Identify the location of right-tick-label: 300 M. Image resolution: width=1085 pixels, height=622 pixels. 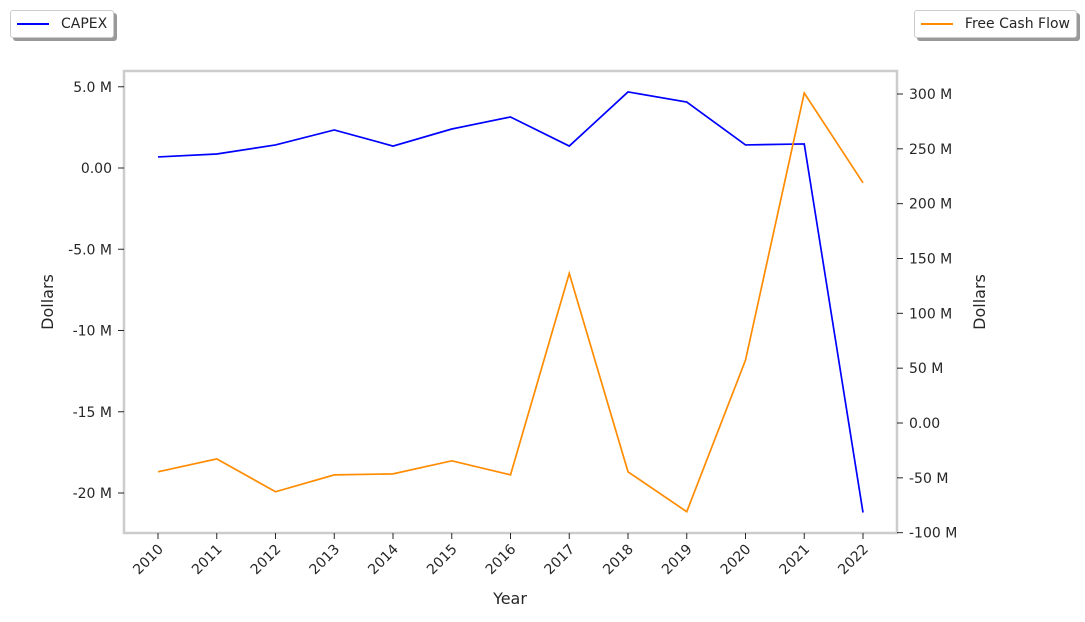
(930, 95).